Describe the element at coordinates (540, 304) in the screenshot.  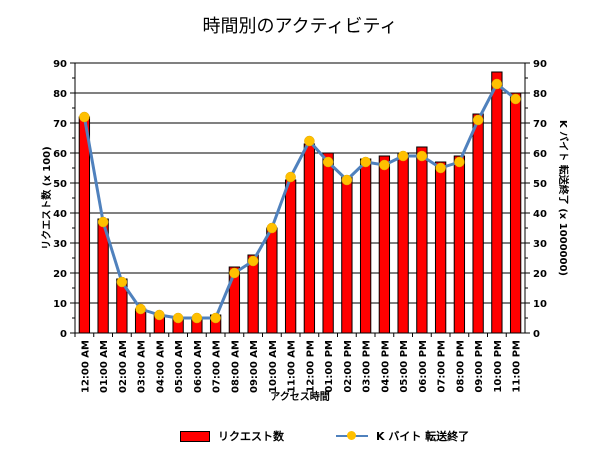
I see `y2-tick-label: 10` at that location.